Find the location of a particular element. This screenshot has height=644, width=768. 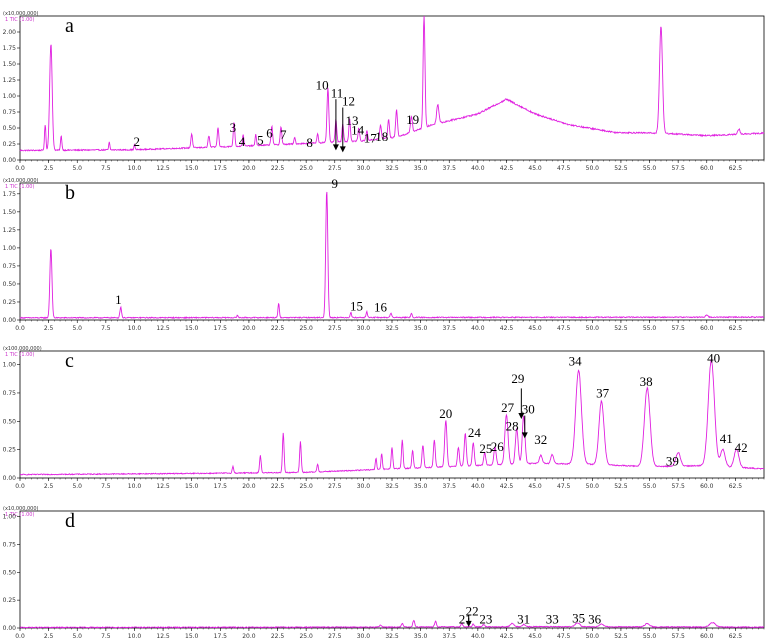

peak-label: 6 is located at coordinates (269, 133).